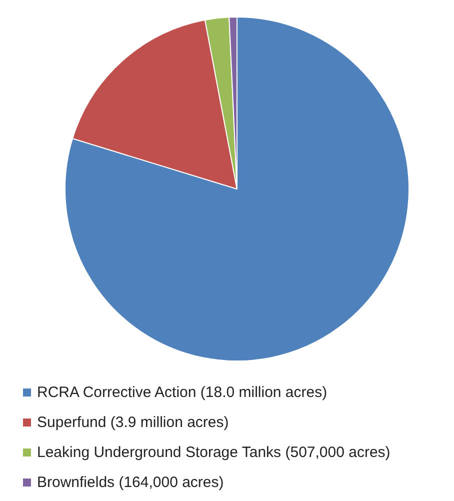 The width and height of the screenshot is (454, 501). Describe the element at coordinates (182, 392) in the screenshot. I see `legend-label: RCRA Corrective Action (18.0 million acres)` at that location.